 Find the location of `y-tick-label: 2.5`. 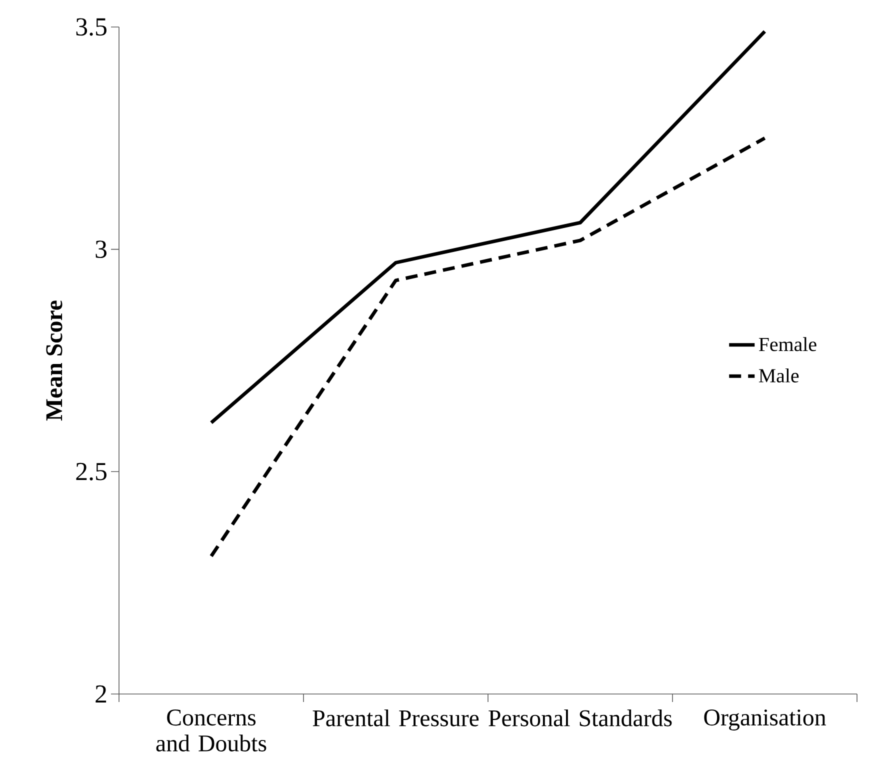

y-tick-label: 2.5 is located at coordinates (91, 471).